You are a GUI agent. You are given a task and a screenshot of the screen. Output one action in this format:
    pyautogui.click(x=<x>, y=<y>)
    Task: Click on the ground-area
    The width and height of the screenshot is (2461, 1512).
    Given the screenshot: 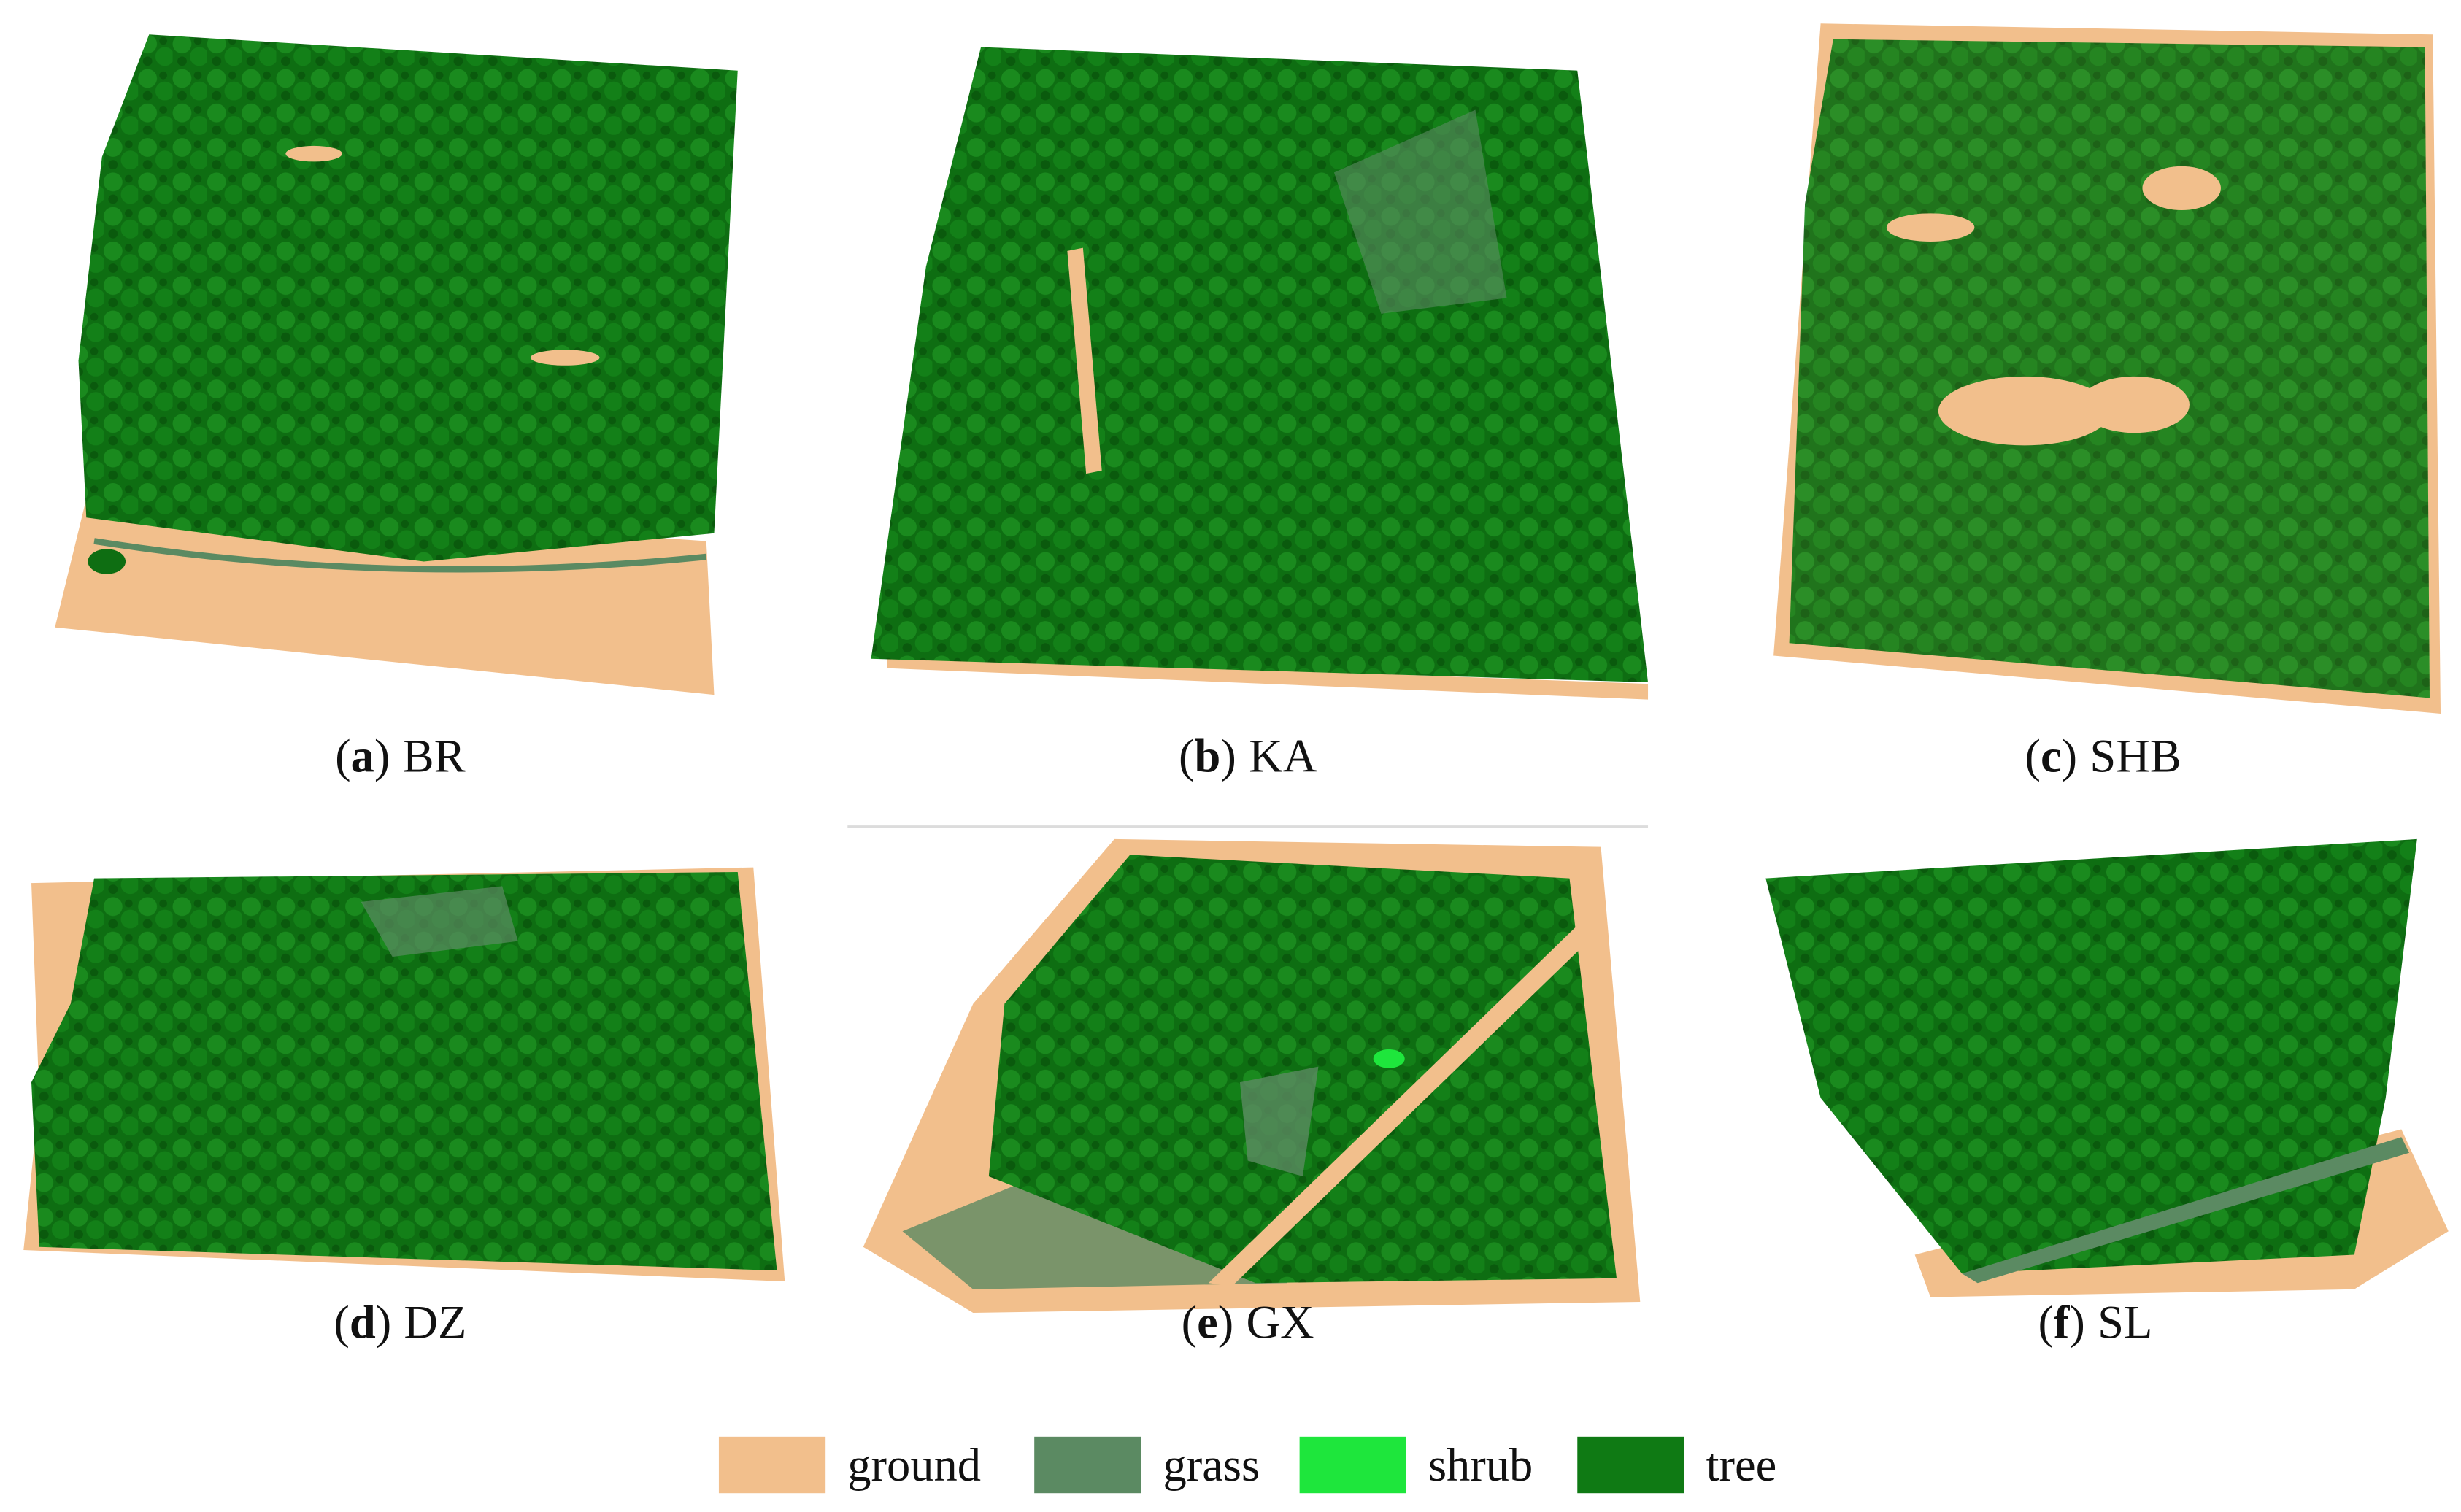 What is the action you would take?
    pyautogui.click(x=1268, y=677)
    